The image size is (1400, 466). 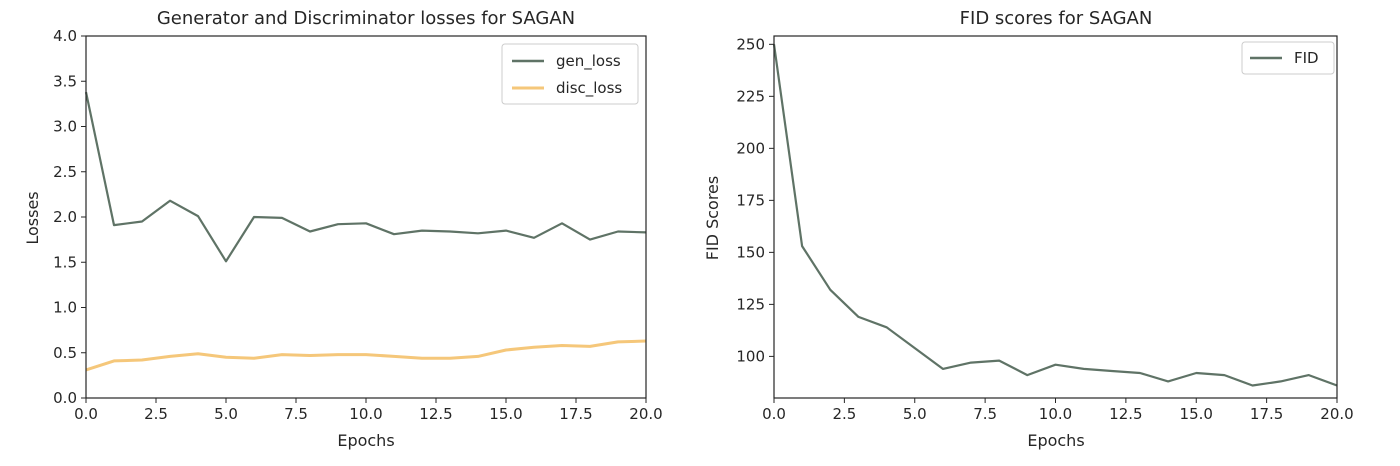 What do you see at coordinates (65, 81) in the screenshot?
I see `y-tick-label: 3.5` at bounding box center [65, 81].